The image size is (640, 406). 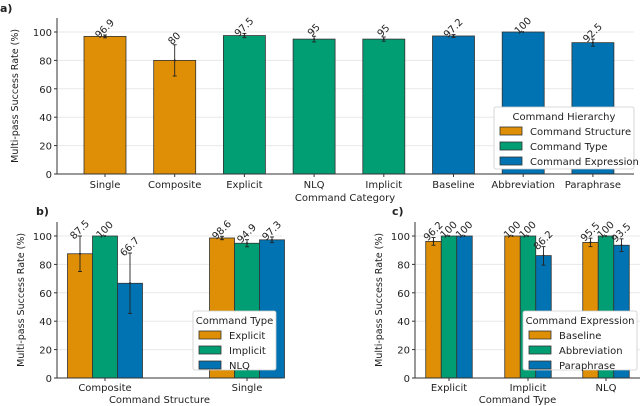 I want to click on legend-label: Command Type, so click(x=569, y=147).